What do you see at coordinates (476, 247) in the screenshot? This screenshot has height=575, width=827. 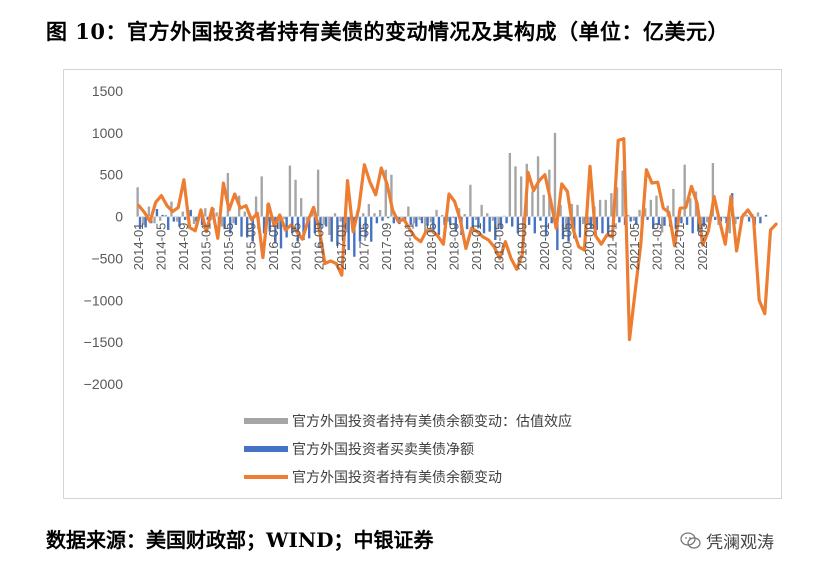 I see `x-tick-label: 2019-01` at bounding box center [476, 247].